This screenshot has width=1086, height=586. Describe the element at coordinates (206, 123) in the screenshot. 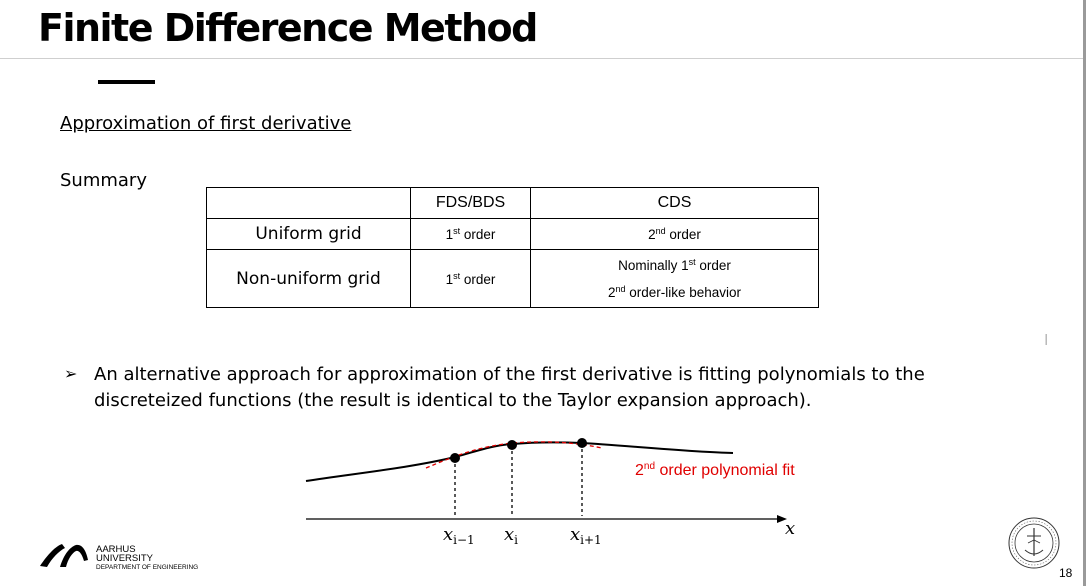

I see `section-subheading: Approximation of first derivative` at that location.